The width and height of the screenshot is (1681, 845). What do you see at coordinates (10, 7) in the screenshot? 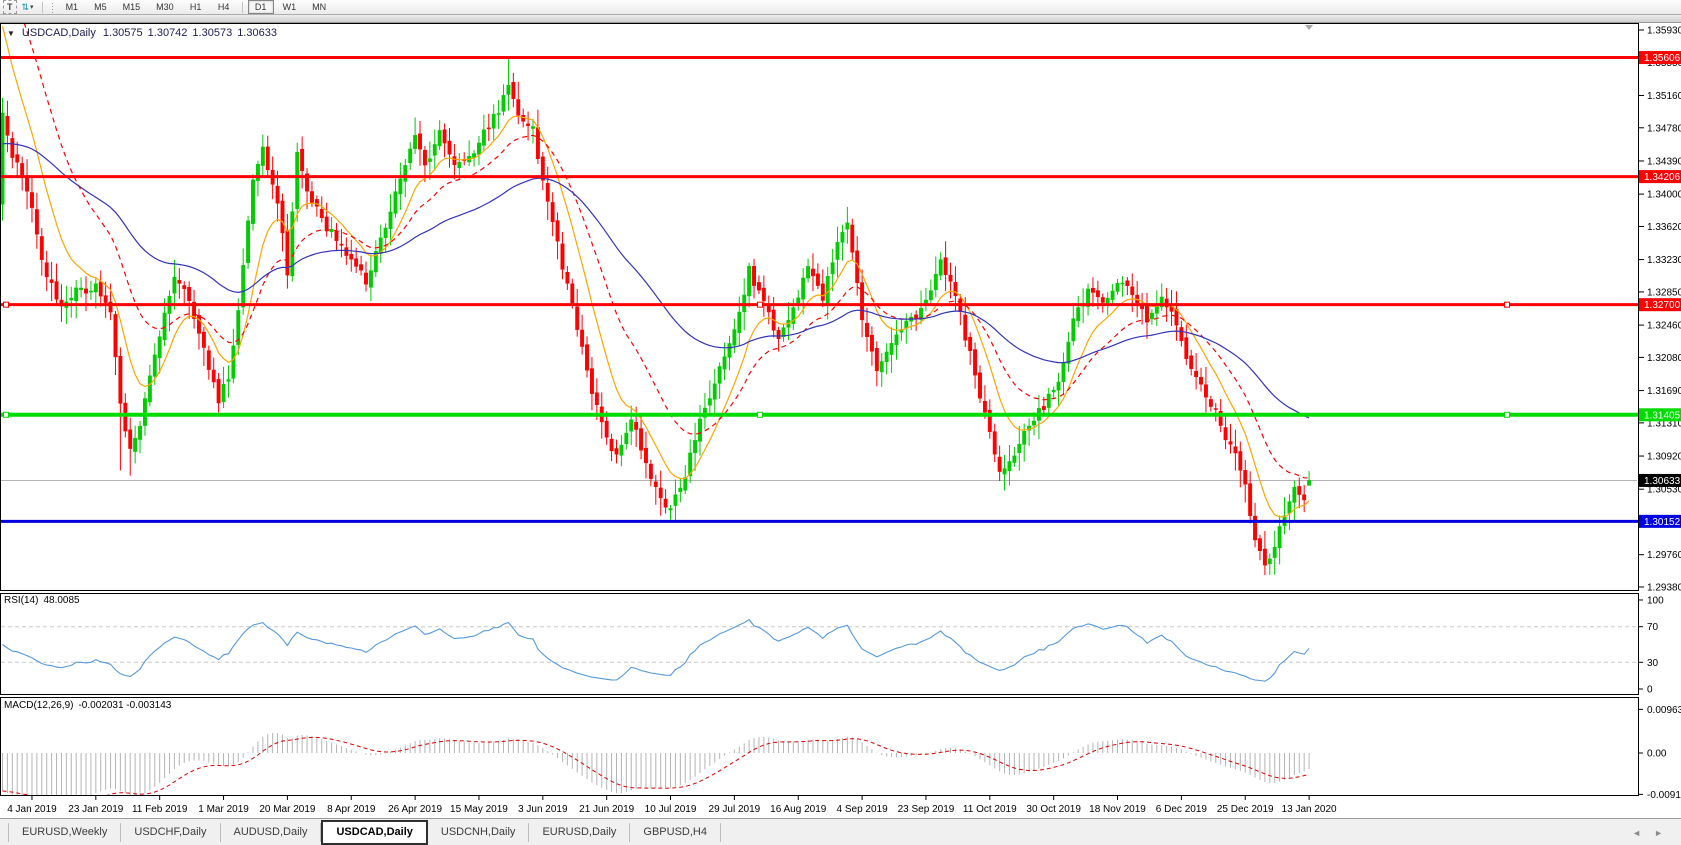
I see `text-tool-button: T` at bounding box center [10, 7].